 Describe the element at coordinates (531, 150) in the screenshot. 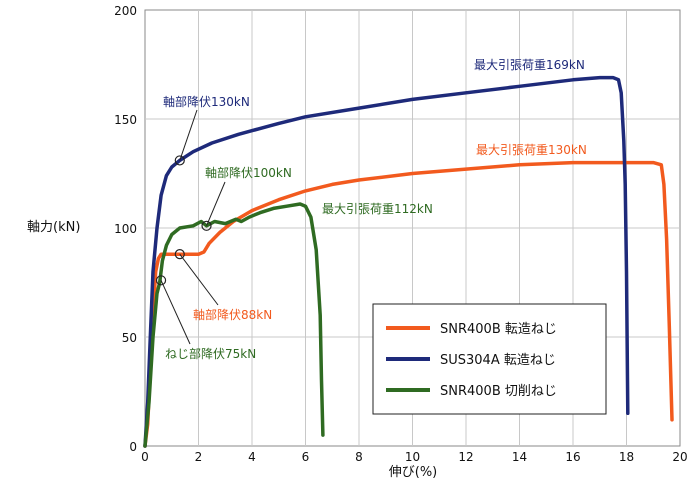

I see `annotation-label: 最大引張荷重130kN` at that location.